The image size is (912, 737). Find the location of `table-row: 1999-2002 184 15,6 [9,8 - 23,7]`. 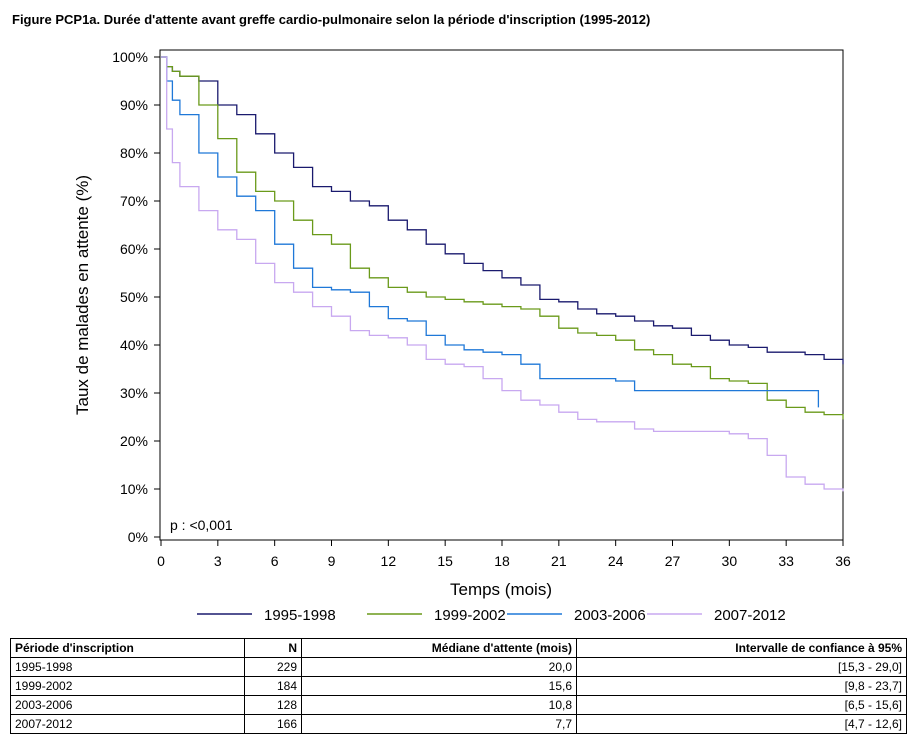

table-row: 1999-2002 184 15,6 [9,8 - 23,7] is located at coordinates (458, 686).